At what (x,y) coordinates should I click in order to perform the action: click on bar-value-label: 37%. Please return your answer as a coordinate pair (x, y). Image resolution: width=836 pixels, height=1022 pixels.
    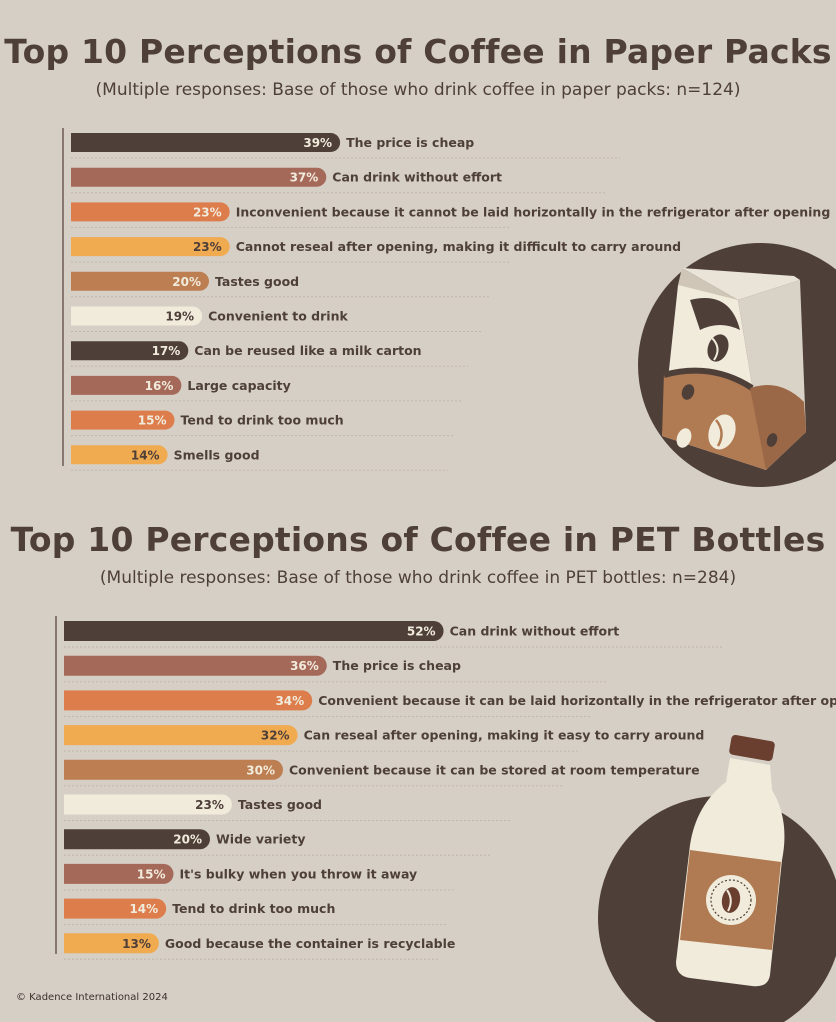
    Looking at the image, I should click on (304, 178).